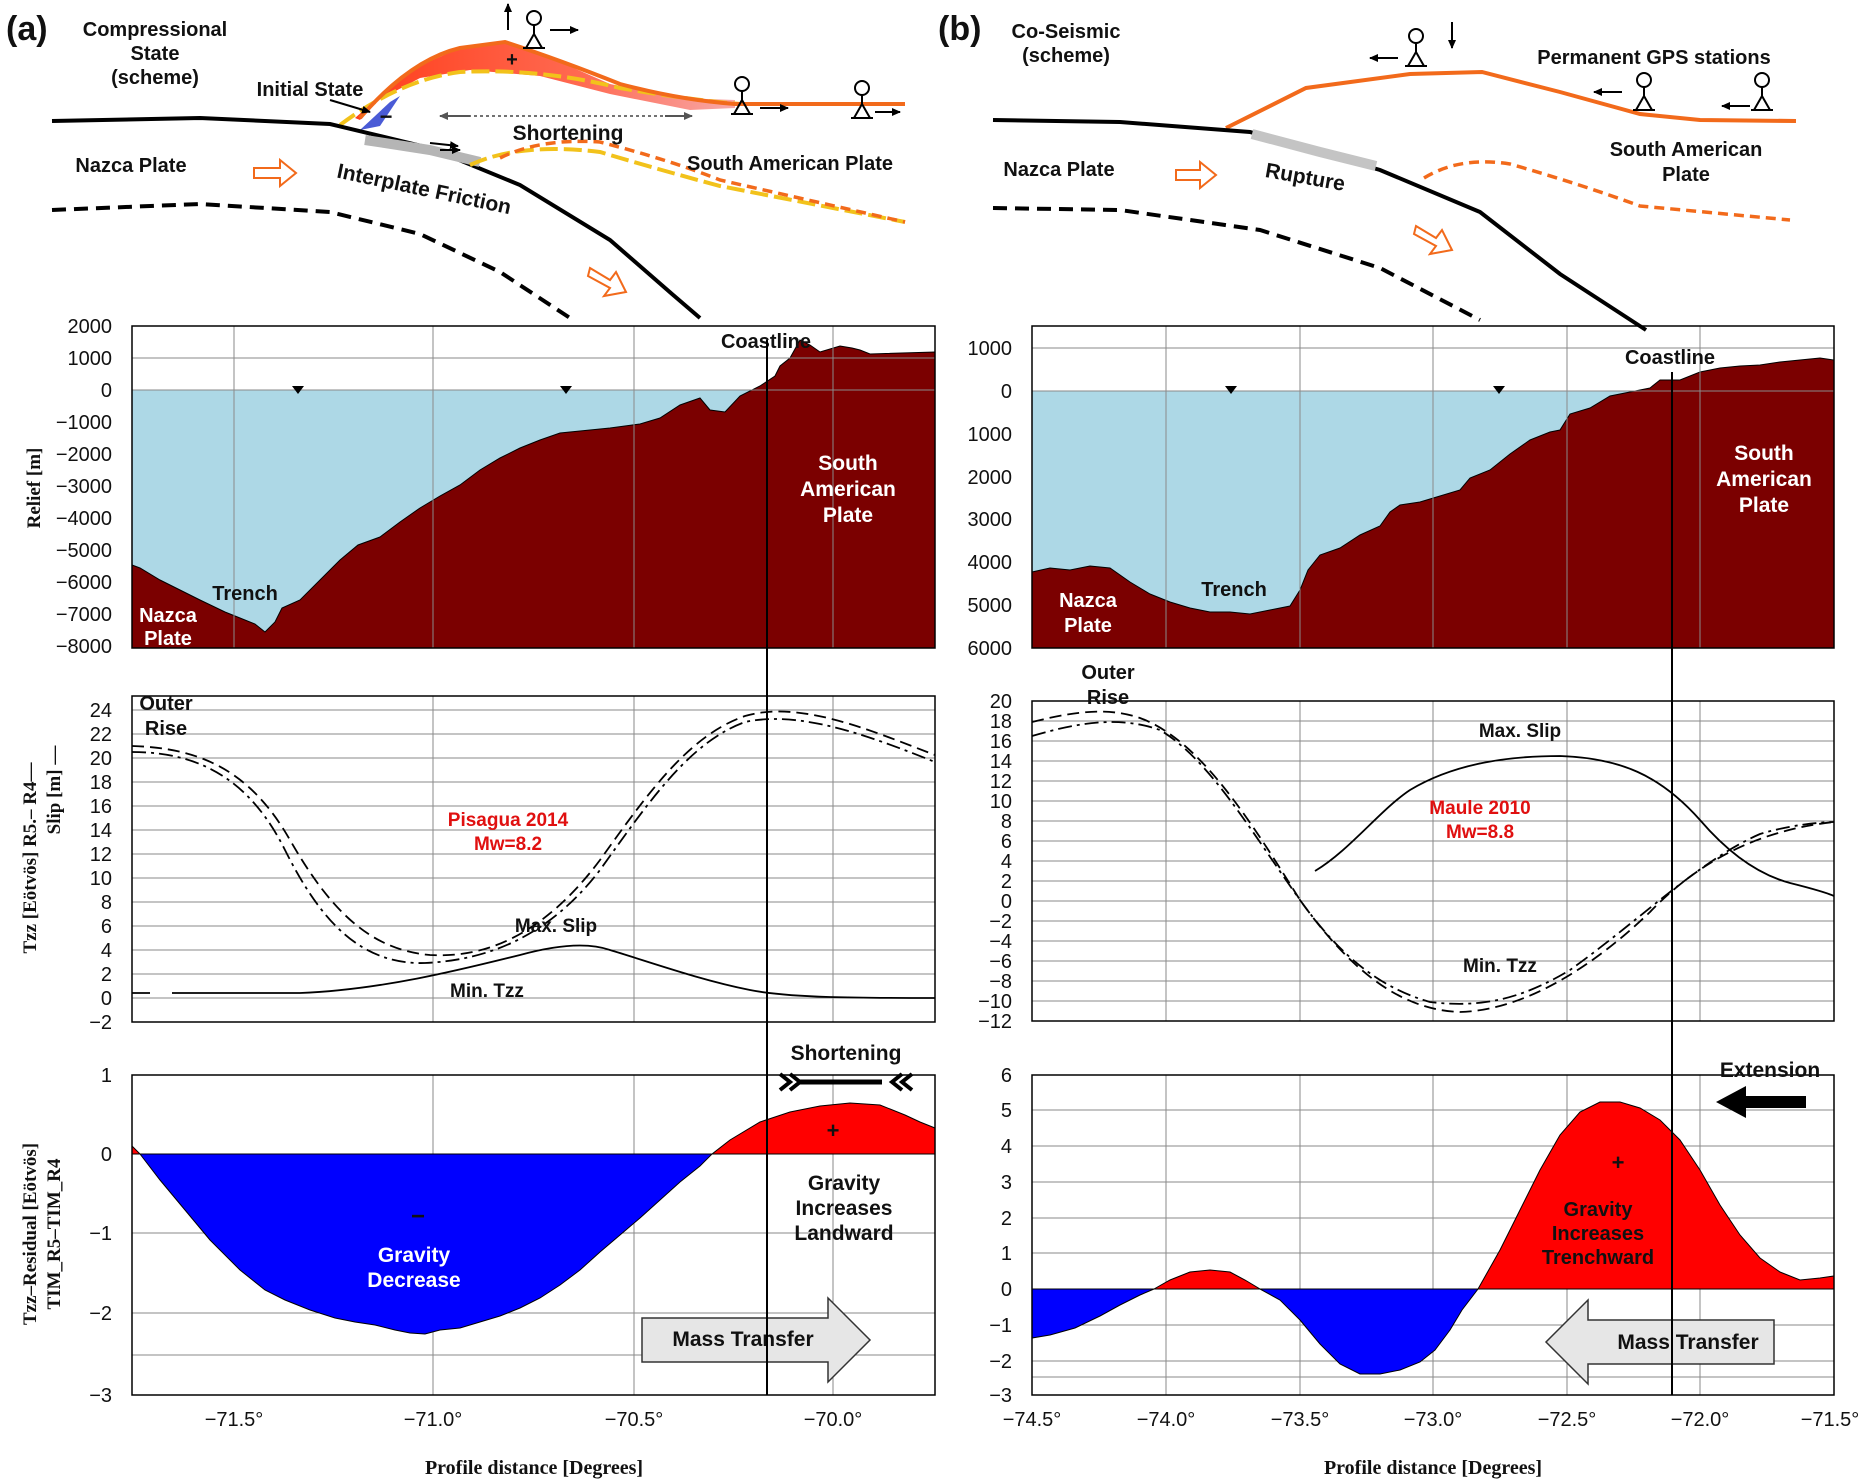 This screenshot has width=1866, height=1480. What do you see at coordinates (380, 113) in the screenshot?
I see `wedge-blue-toe` at bounding box center [380, 113].